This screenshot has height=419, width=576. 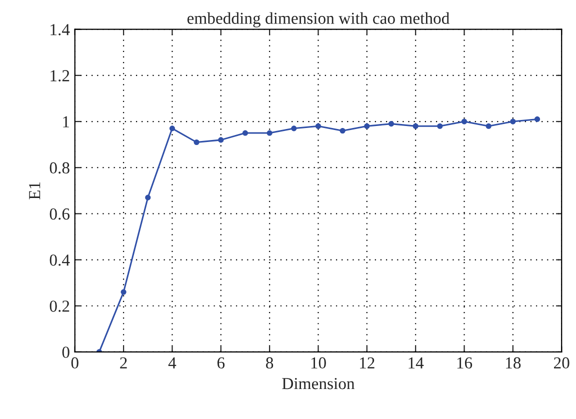 I want to click on x-tick-label: 6, so click(x=221, y=363).